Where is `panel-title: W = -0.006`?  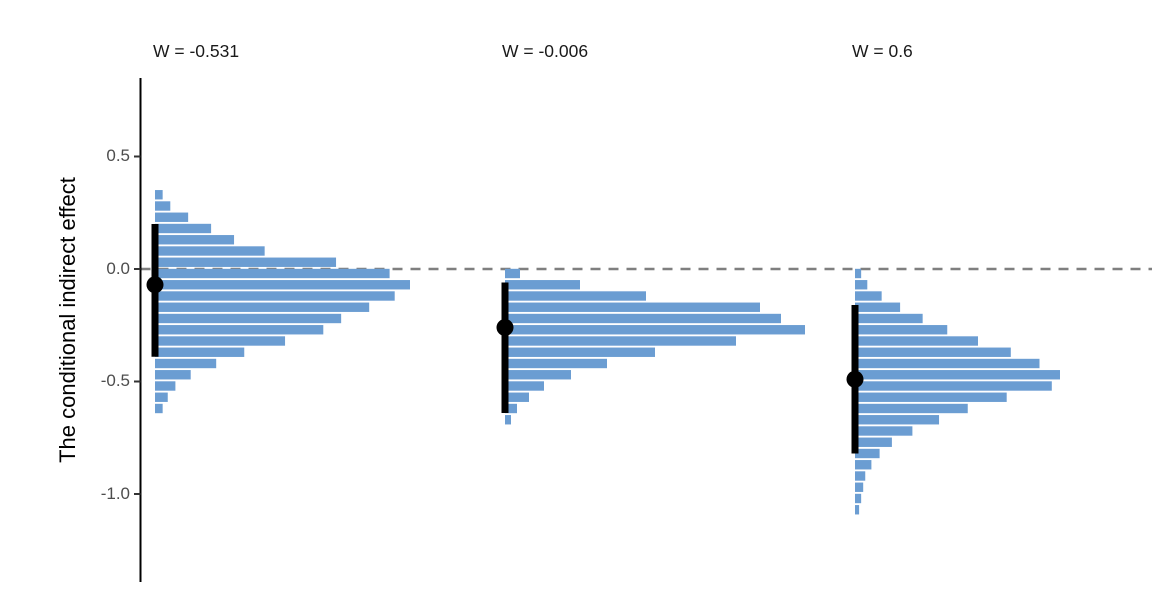 panel-title: W = -0.006 is located at coordinates (545, 51).